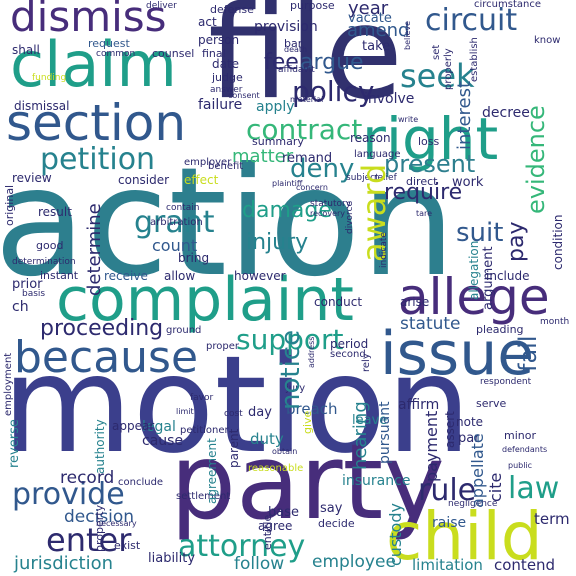  I want to click on word-allege: allege, so click(474, 297).